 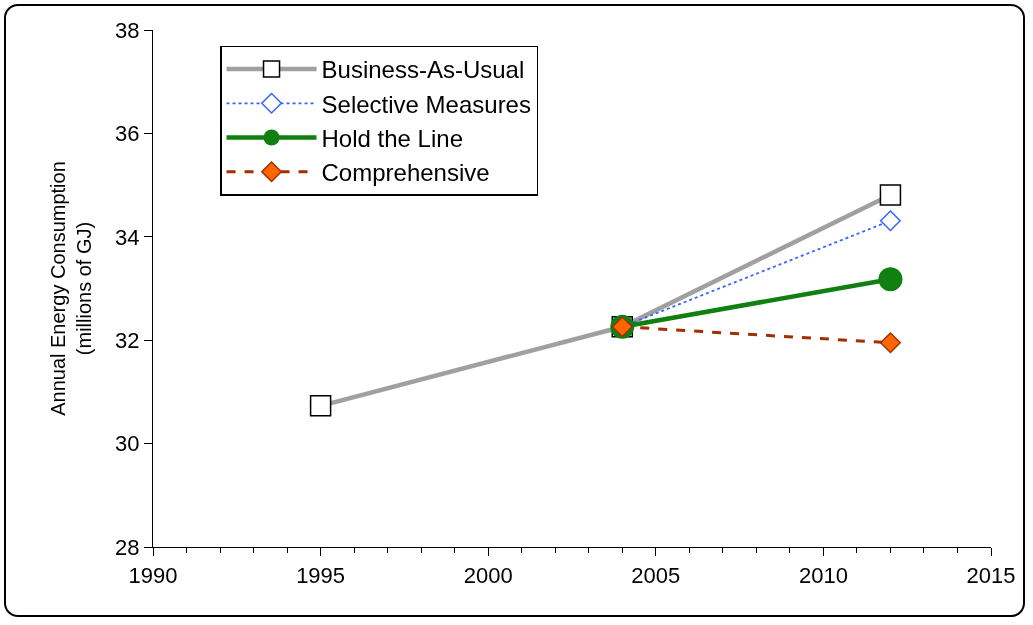 I want to click on legend-label: Business-As-Usual, so click(x=423, y=70).